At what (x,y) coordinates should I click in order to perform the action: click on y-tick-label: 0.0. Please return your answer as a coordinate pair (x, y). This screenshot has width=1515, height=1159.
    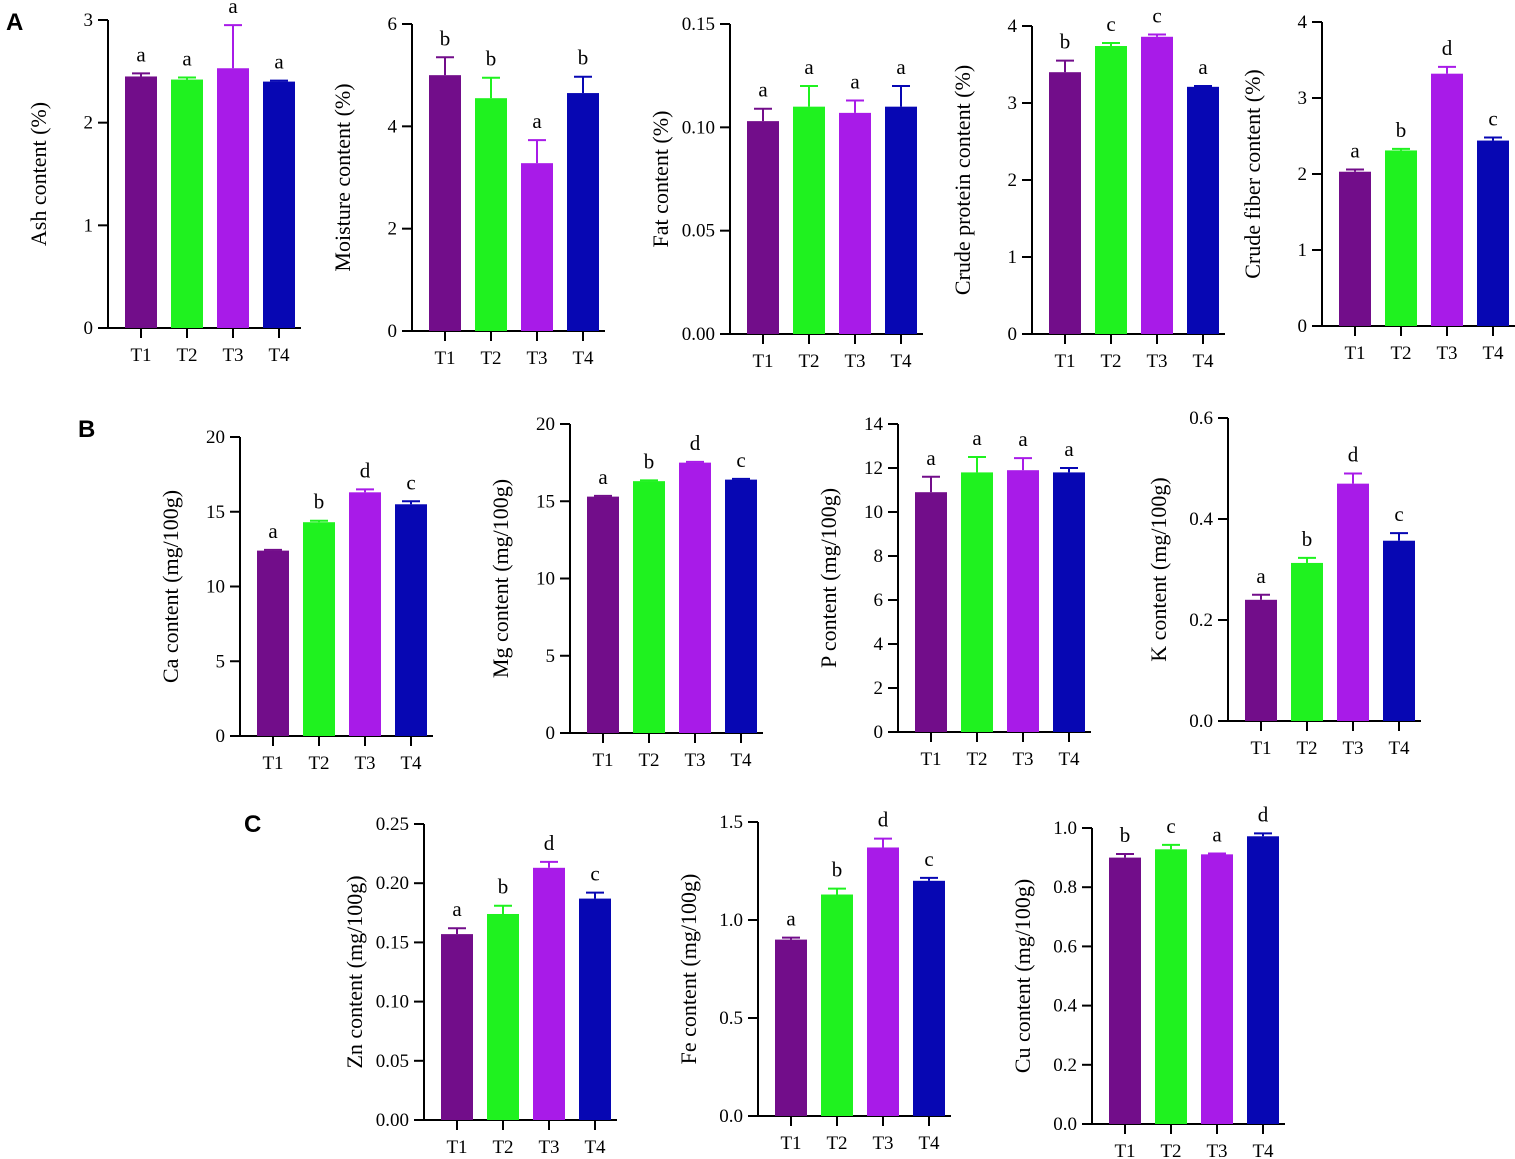
    Looking at the image, I should click on (1065, 1124).